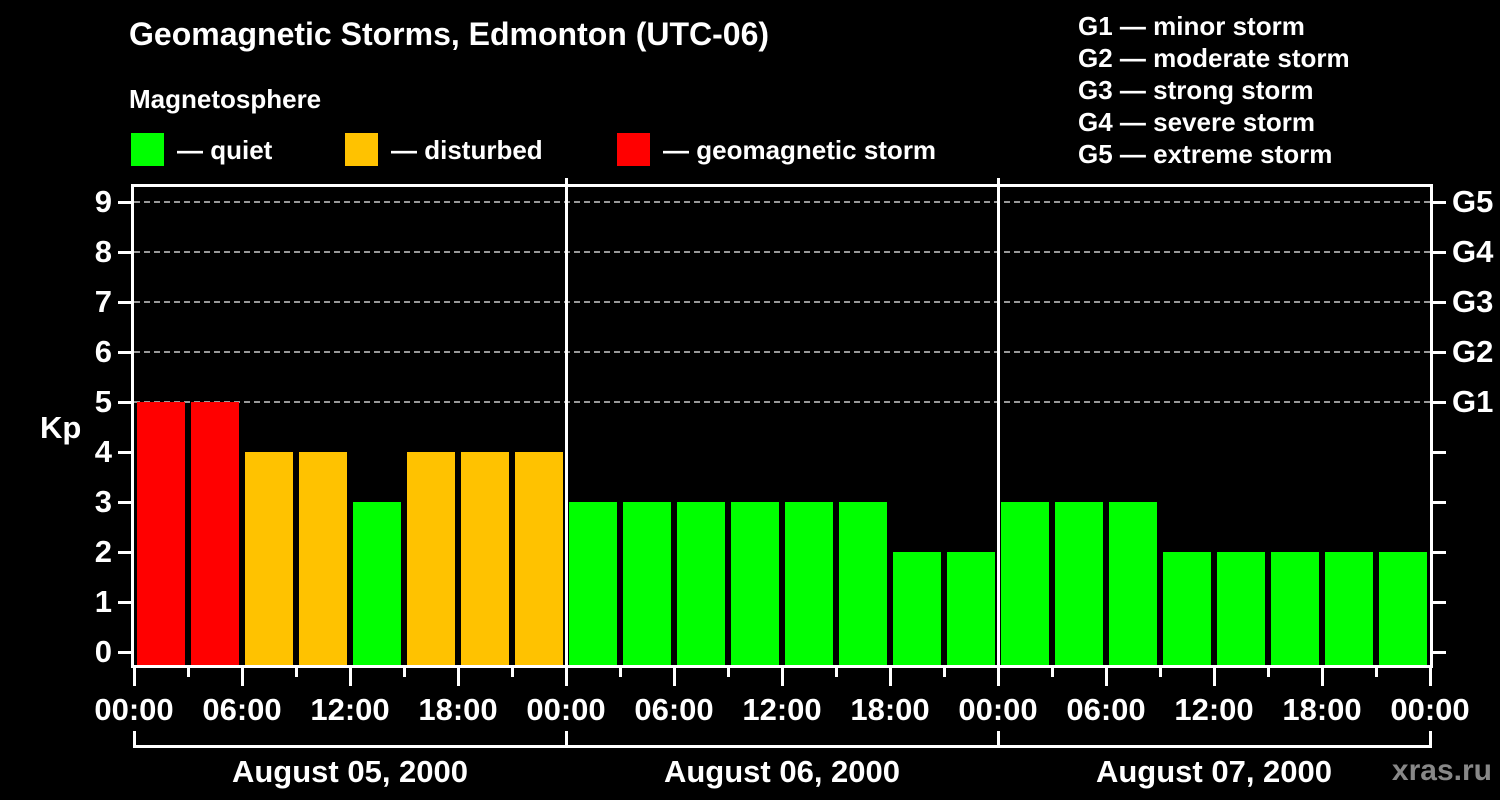 Image resolution: width=1500 pixels, height=800 pixels. Describe the element at coordinates (225, 99) in the screenshot. I see `chart-subtitle: Magnetosphere` at that location.